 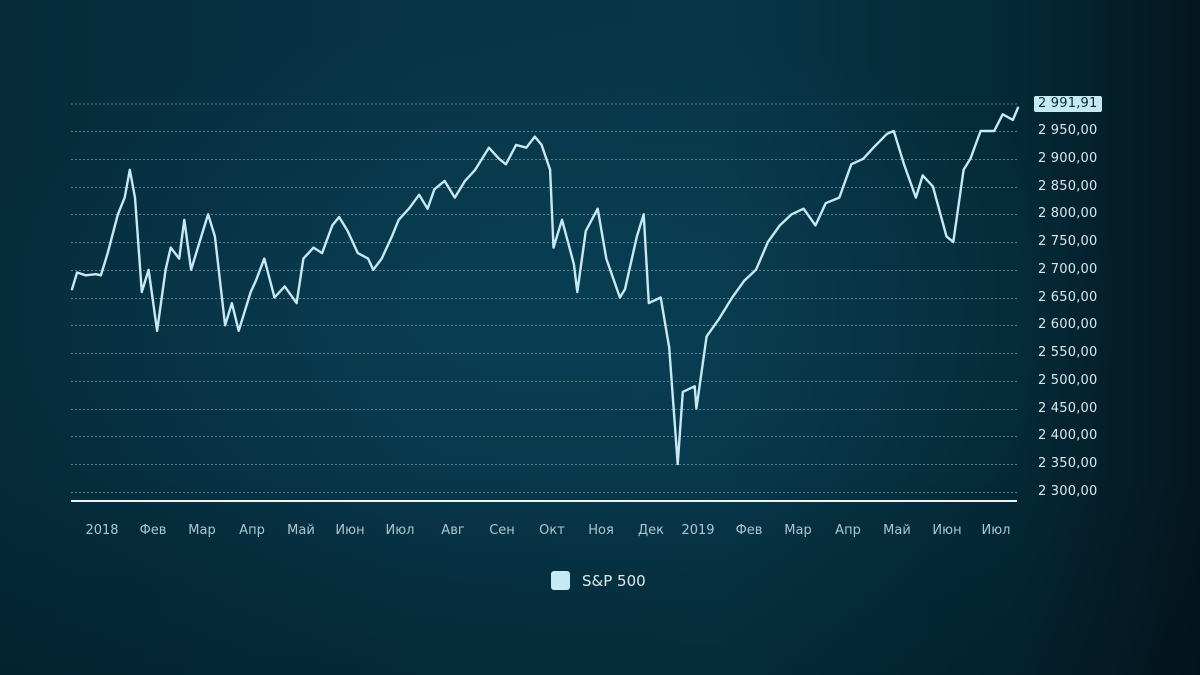 What do you see at coordinates (1068, 436) in the screenshot?
I see `y-tick-label: 2 400,00` at bounding box center [1068, 436].